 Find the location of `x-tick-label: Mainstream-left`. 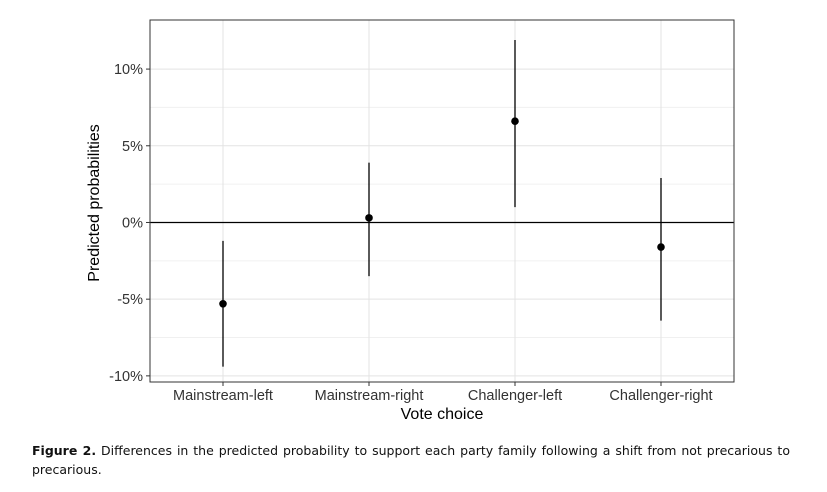

x-tick-label: Mainstream-left is located at coordinates (223, 396).